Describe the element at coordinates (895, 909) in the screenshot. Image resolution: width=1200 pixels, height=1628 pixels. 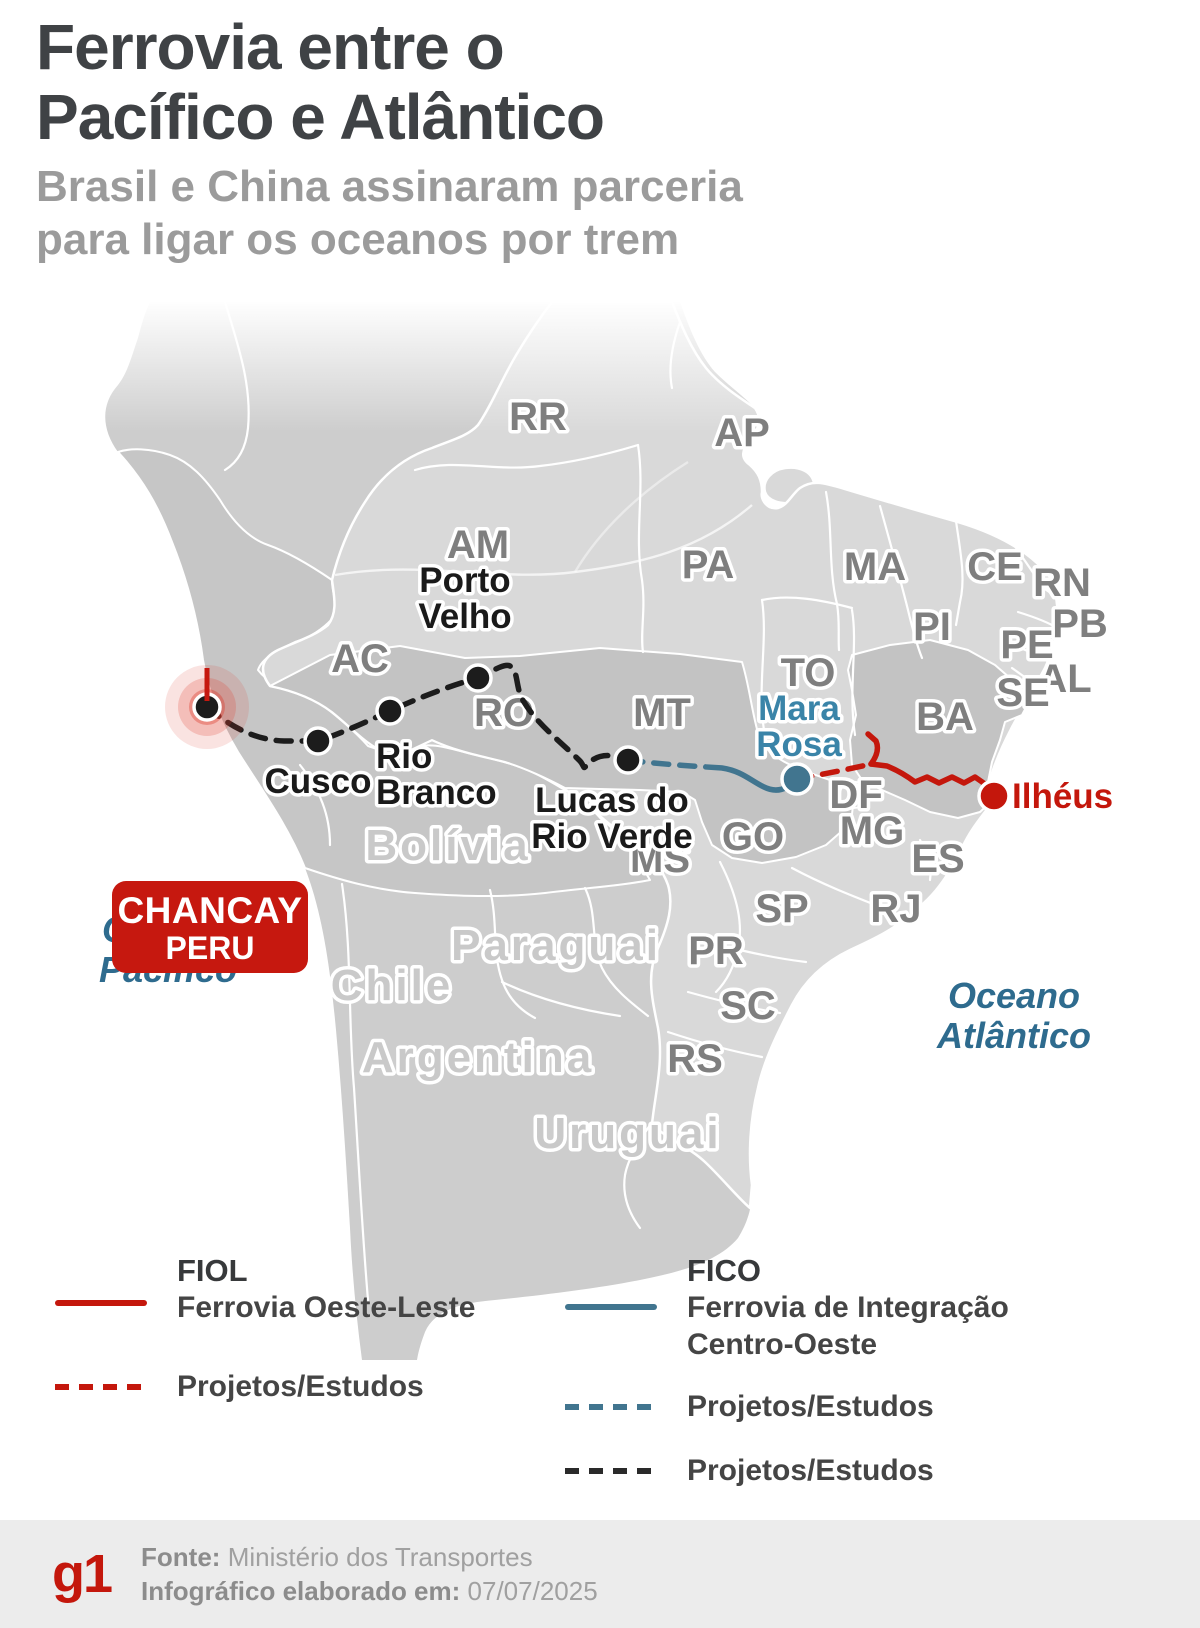
I see `state-label-rj: RJ` at that location.